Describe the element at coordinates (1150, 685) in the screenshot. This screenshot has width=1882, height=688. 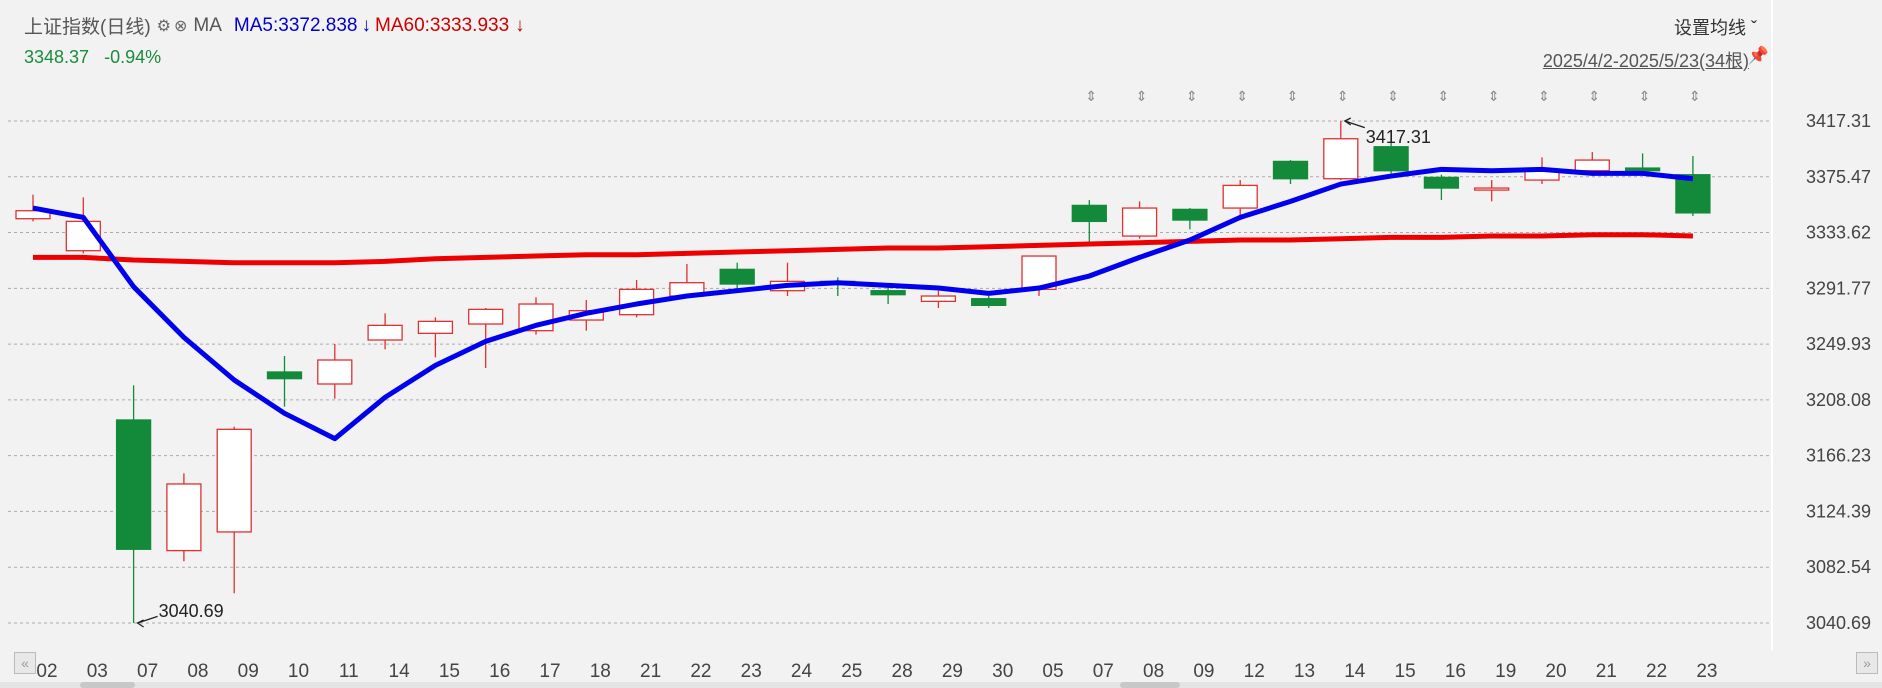
I see `scrollbar-thumb-secondary` at that location.